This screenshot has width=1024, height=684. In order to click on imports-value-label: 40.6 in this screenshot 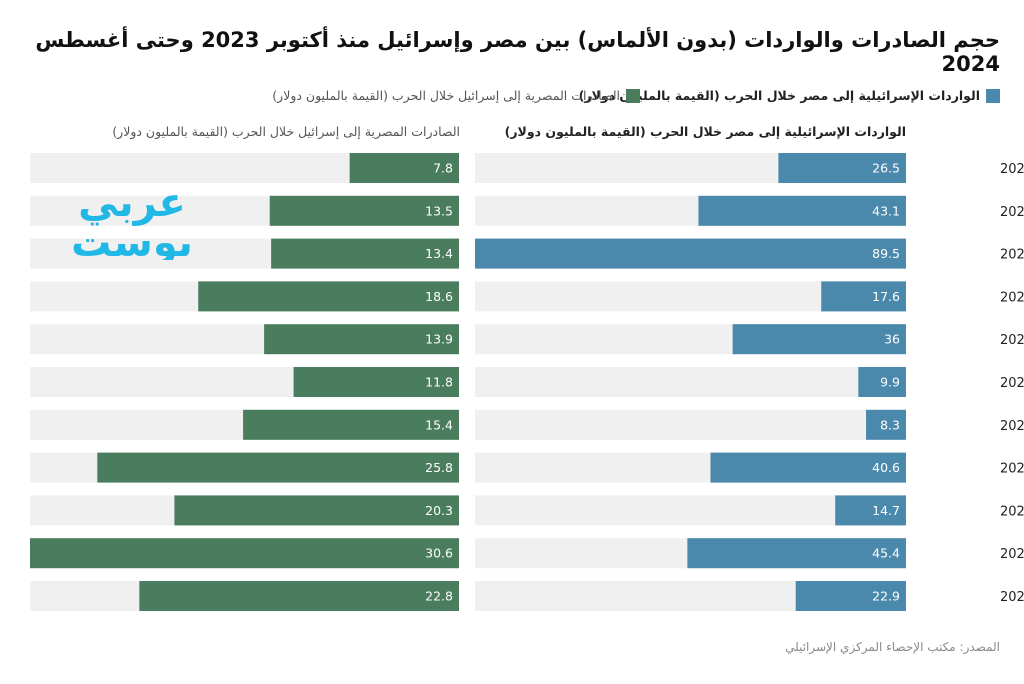, I will do `click(886, 467)`.